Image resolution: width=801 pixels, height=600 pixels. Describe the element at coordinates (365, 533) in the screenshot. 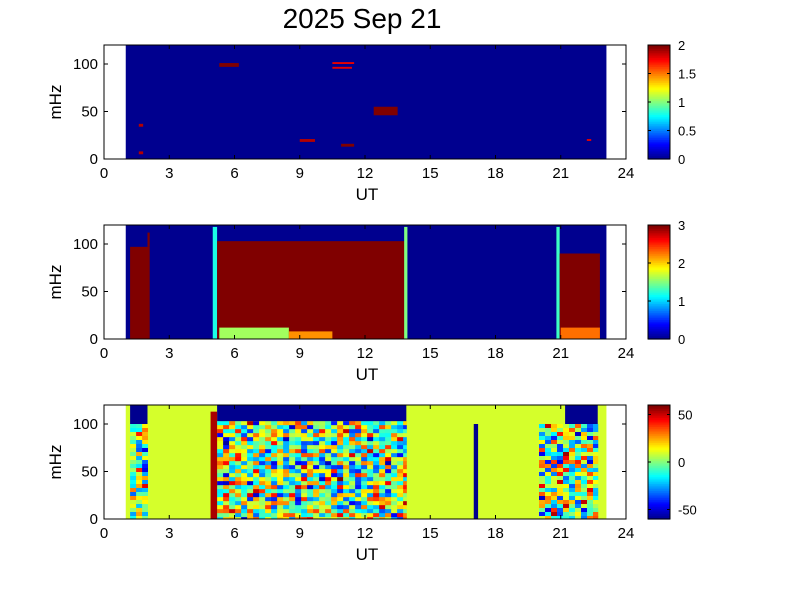

I see `x-tick-label: 12` at that location.